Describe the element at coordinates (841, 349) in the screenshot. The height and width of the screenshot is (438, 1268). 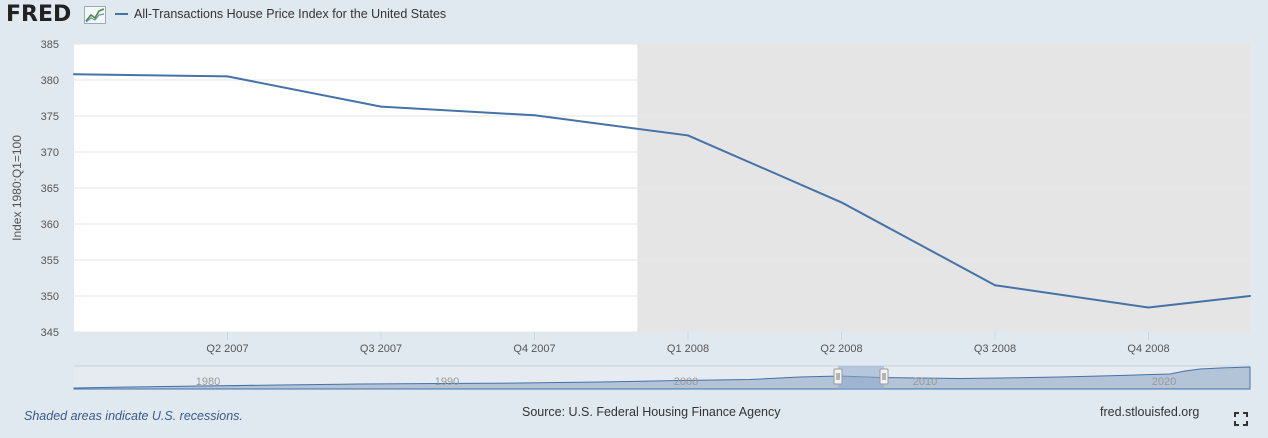
I see `x-tick-label: Q2 2008` at that location.